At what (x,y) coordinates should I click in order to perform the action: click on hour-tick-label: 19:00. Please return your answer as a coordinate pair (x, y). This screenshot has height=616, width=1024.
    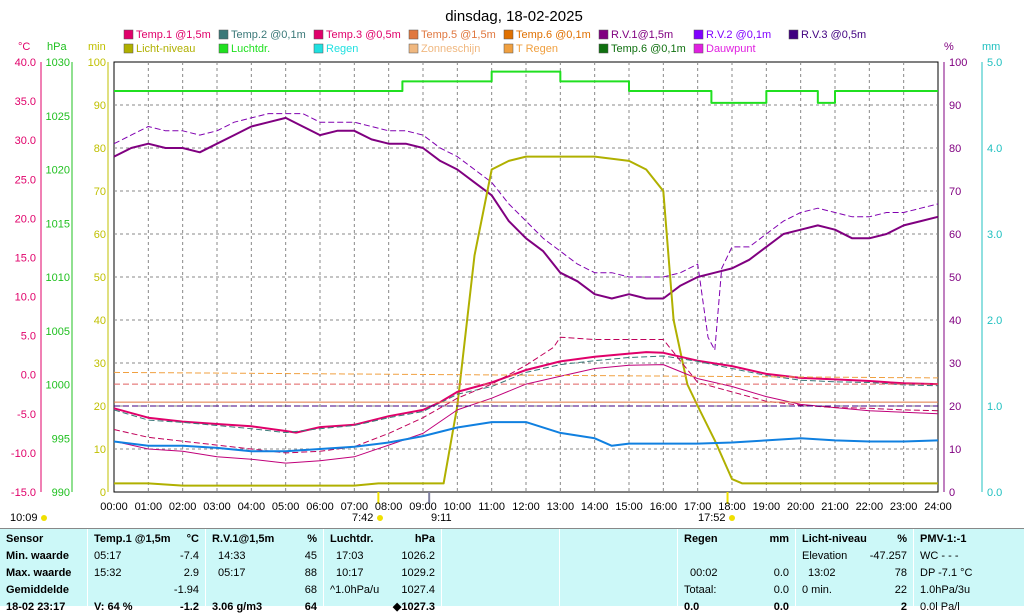
    Looking at the image, I should click on (767, 507).